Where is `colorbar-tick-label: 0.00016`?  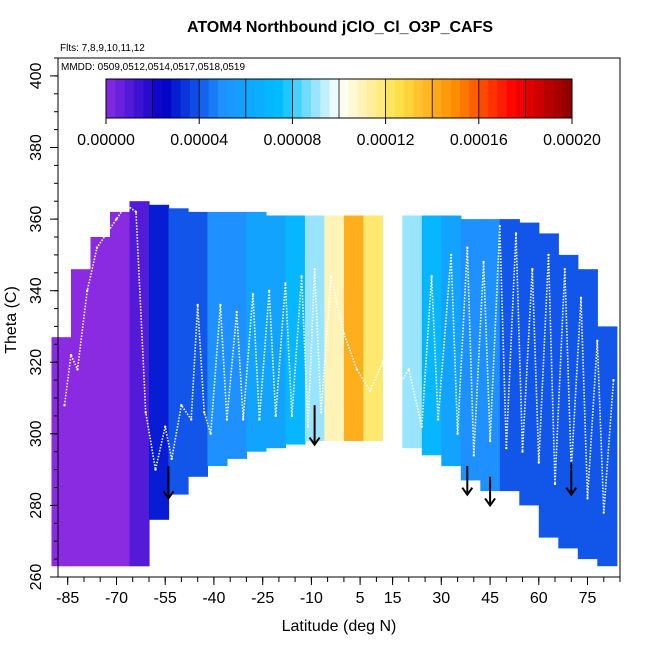 colorbar-tick-label: 0.00016 is located at coordinates (479, 140).